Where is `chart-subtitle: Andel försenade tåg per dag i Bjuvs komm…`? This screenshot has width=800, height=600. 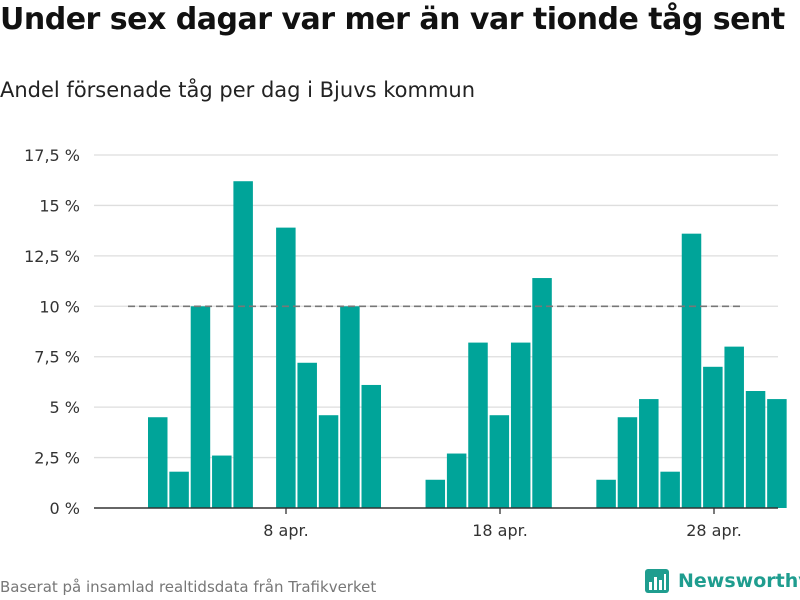 chart-subtitle: Andel försenade tåg per dag i Bjuvs komm… is located at coordinates (238, 90).